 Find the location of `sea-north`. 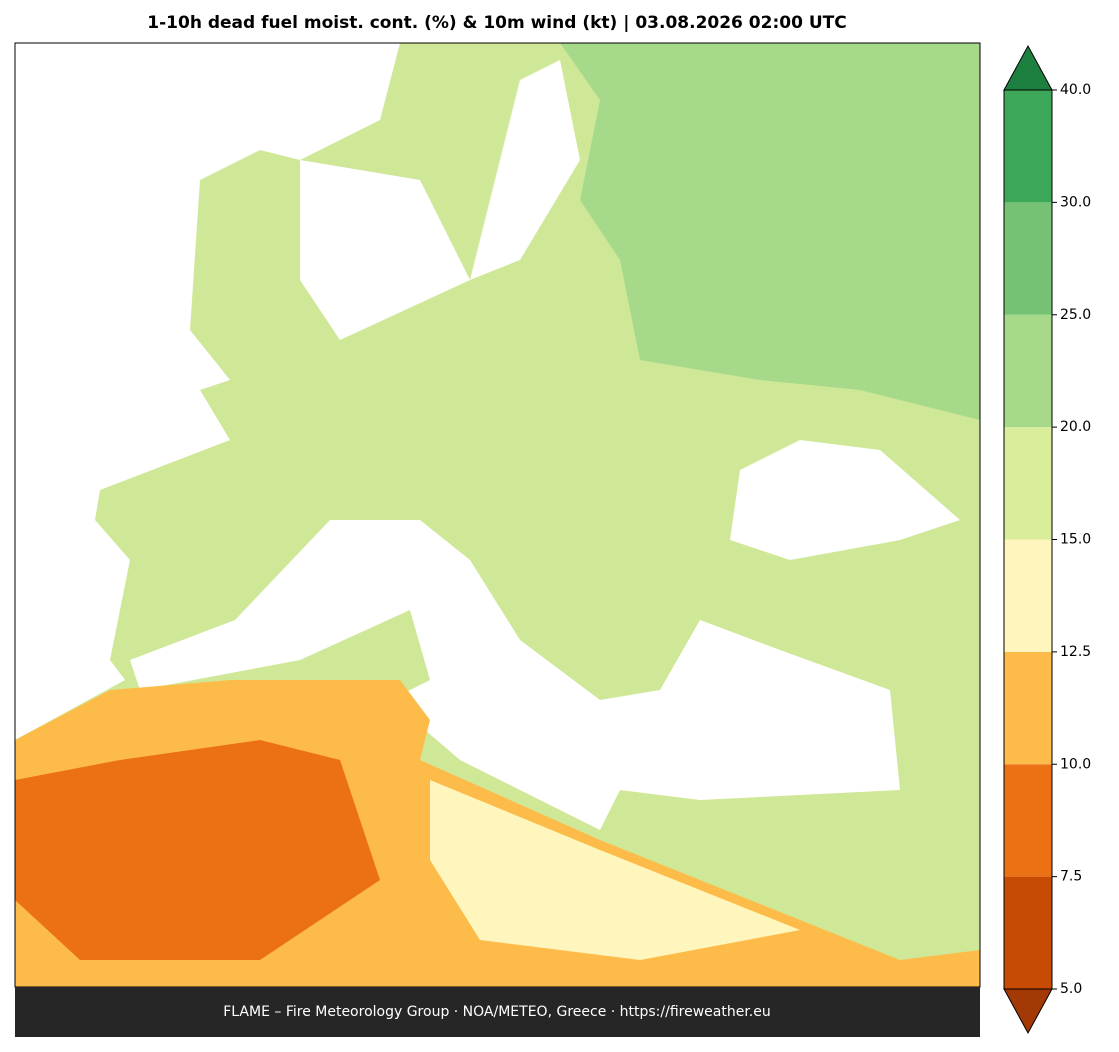

sea-north is located at coordinates (385, 250).